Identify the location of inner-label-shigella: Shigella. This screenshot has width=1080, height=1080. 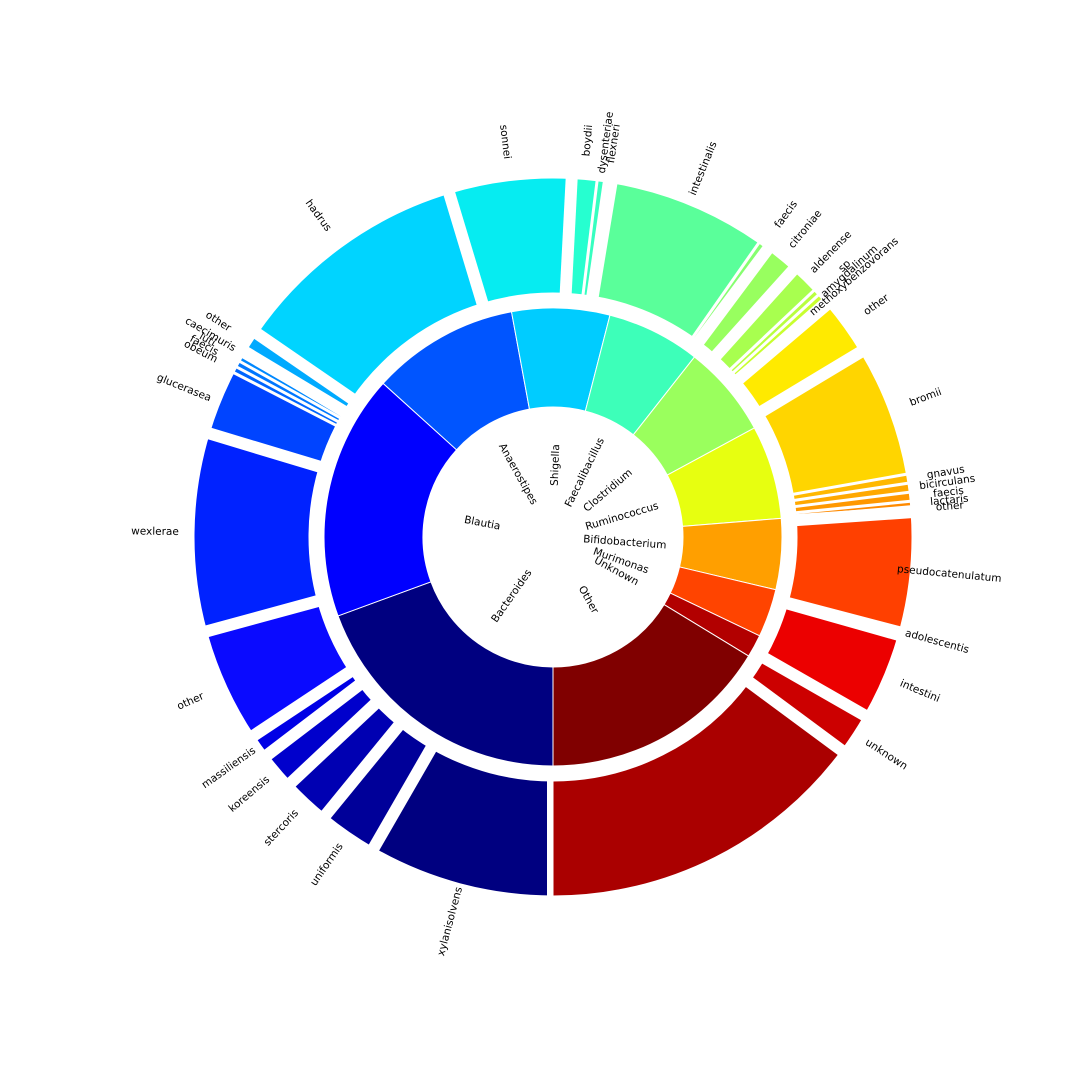
(555, 465).